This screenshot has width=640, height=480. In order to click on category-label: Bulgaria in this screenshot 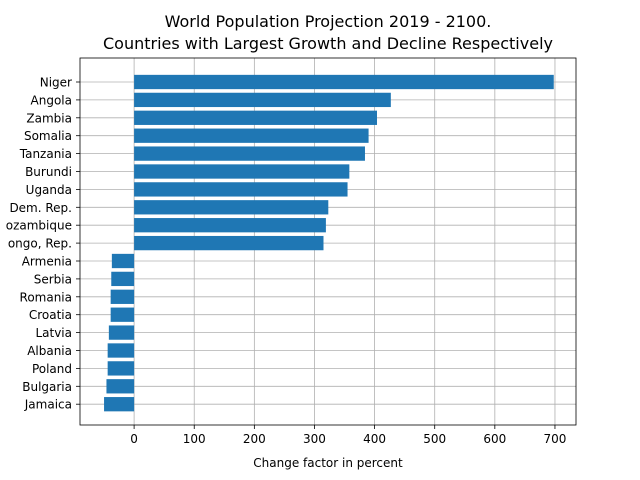, I will do `click(47, 387)`.